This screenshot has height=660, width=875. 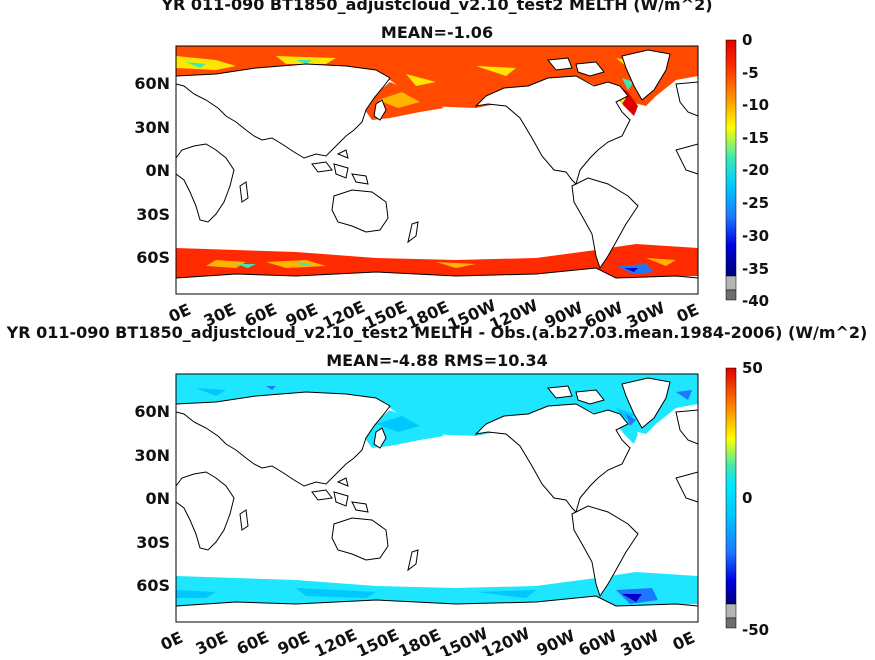 I want to click on panel-2-lat-60s: 60S, so click(x=153, y=585).